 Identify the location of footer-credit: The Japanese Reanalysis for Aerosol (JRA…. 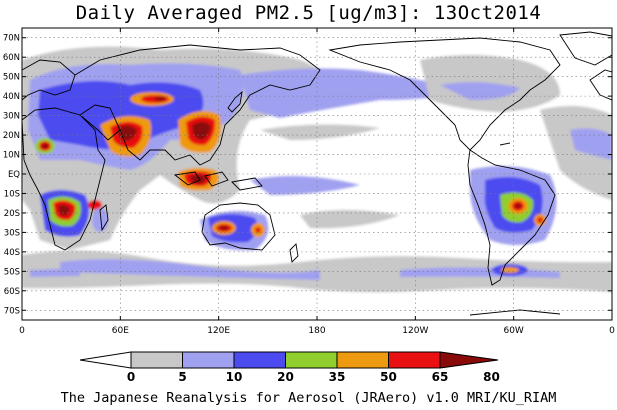
(308, 398).